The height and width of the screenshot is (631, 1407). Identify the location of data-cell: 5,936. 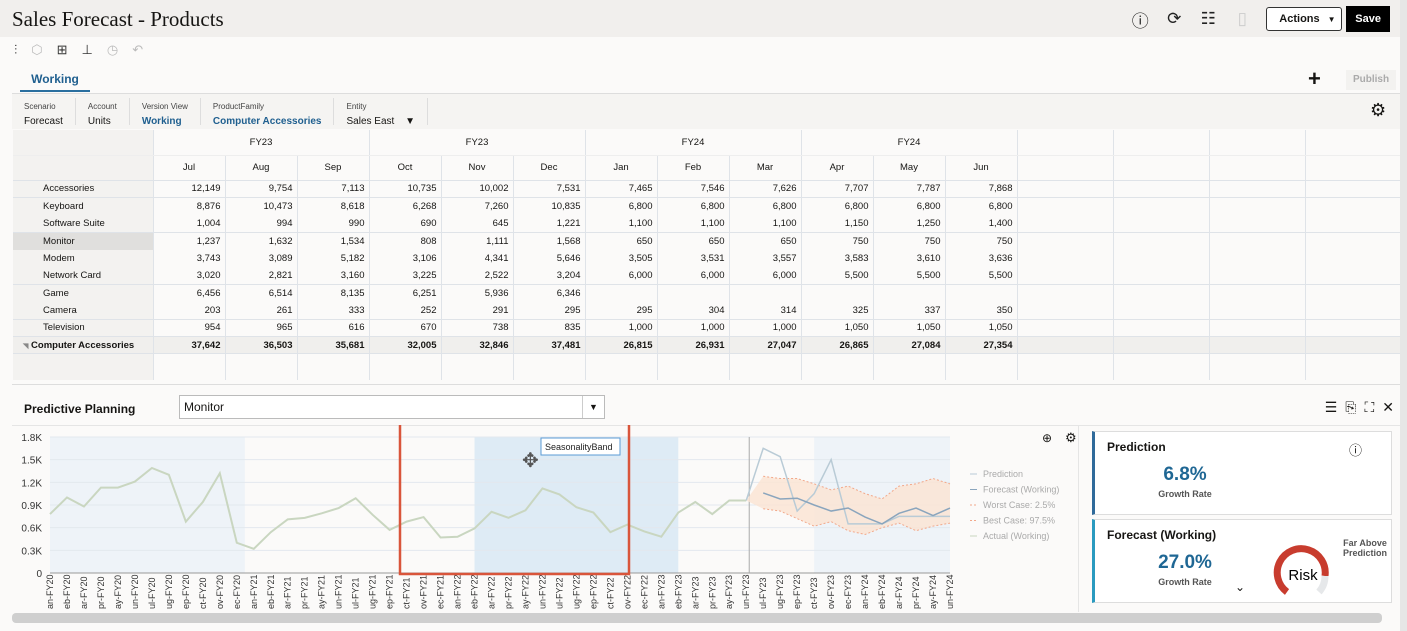
(477, 292).